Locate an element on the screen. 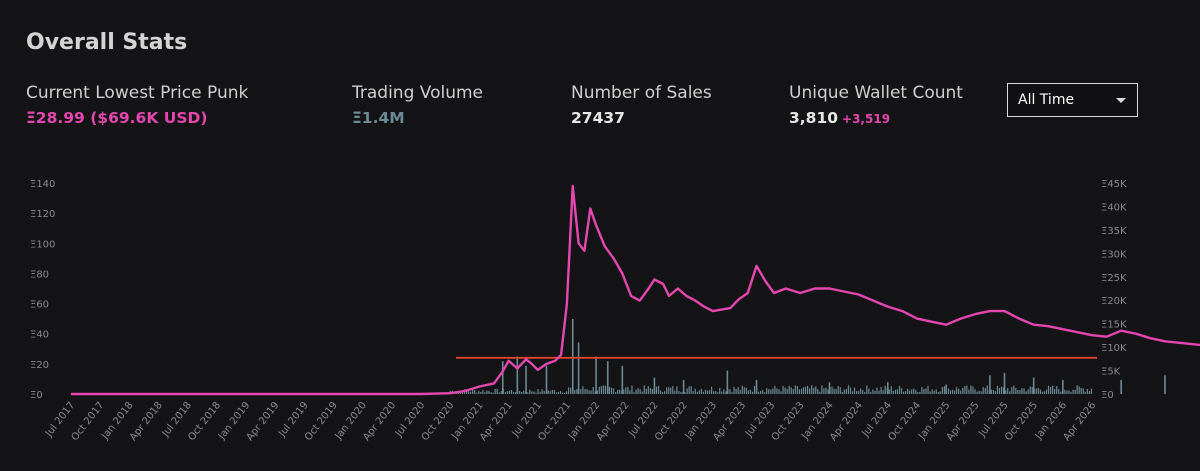  y-right-tick-label: Ξ40K is located at coordinates (1114, 207).